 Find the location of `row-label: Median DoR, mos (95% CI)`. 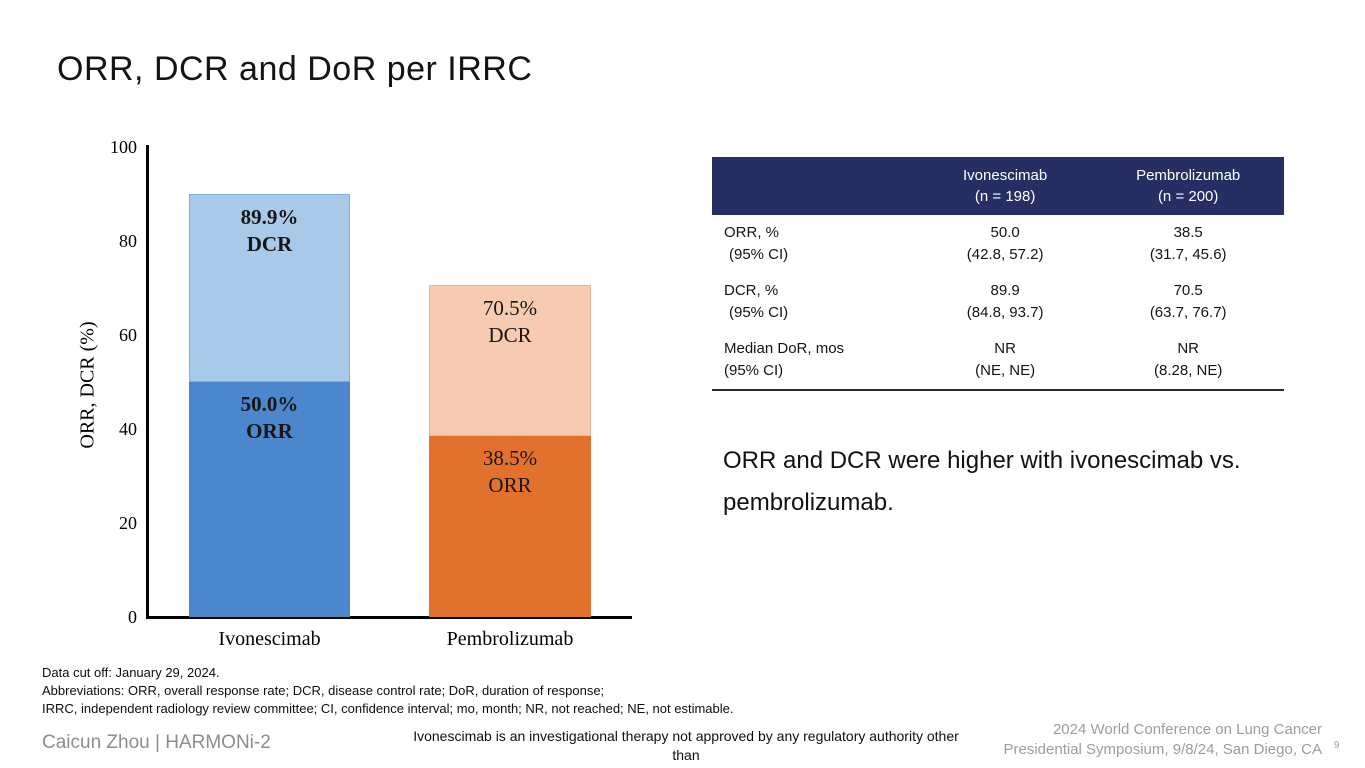

row-label: Median DoR, mos (95% CI) is located at coordinates (815, 361).